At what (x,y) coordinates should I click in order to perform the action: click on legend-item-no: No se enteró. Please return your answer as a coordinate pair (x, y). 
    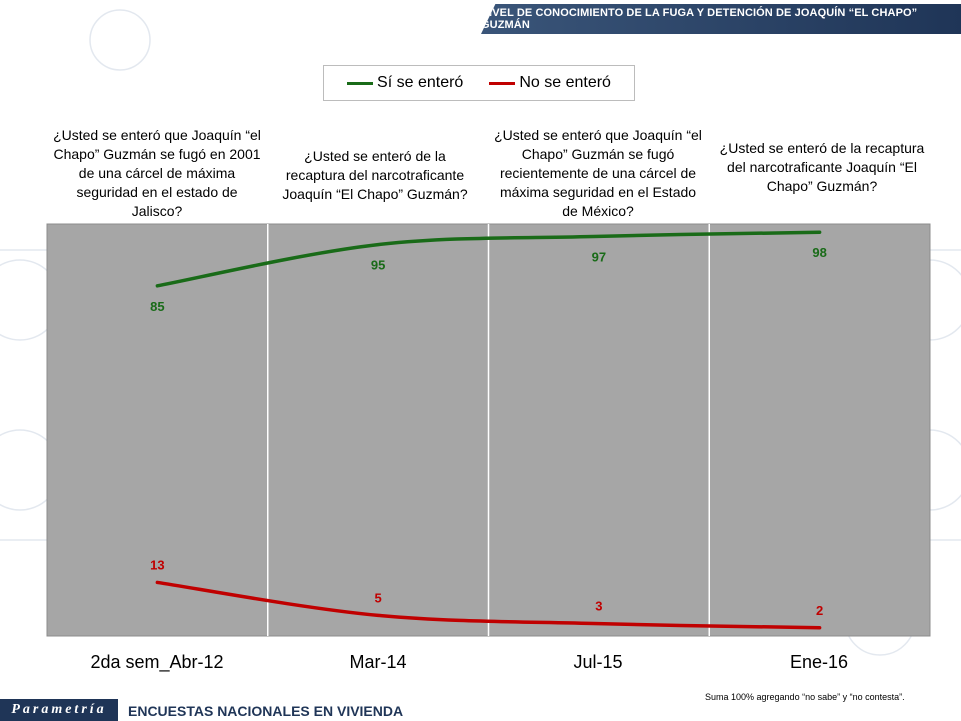
    Looking at the image, I should click on (550, 83).